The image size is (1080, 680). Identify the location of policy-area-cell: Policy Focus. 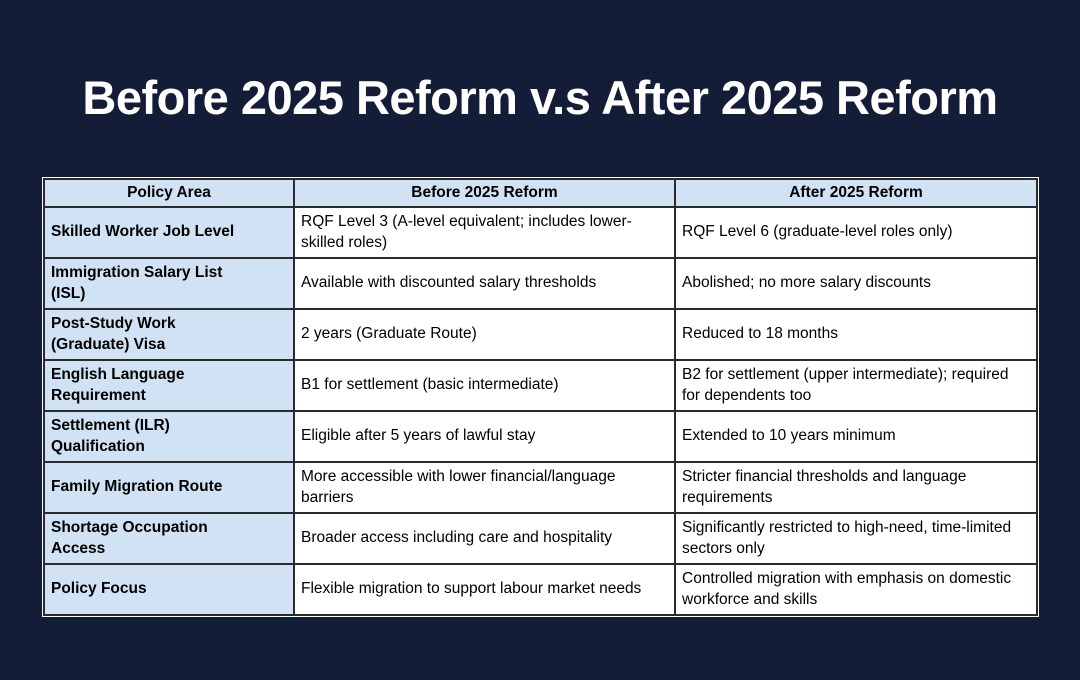
(169, 589).